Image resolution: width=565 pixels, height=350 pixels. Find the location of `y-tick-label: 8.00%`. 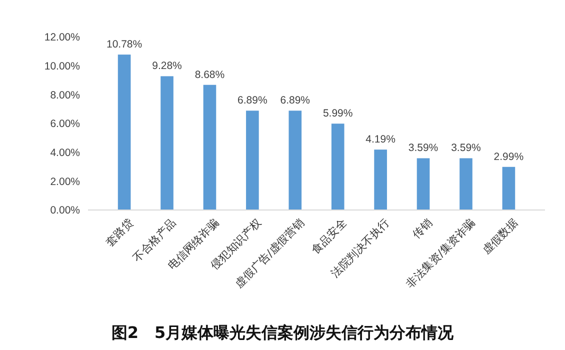

y-tick-label: 8.00% is located at coordinates (65, 95).